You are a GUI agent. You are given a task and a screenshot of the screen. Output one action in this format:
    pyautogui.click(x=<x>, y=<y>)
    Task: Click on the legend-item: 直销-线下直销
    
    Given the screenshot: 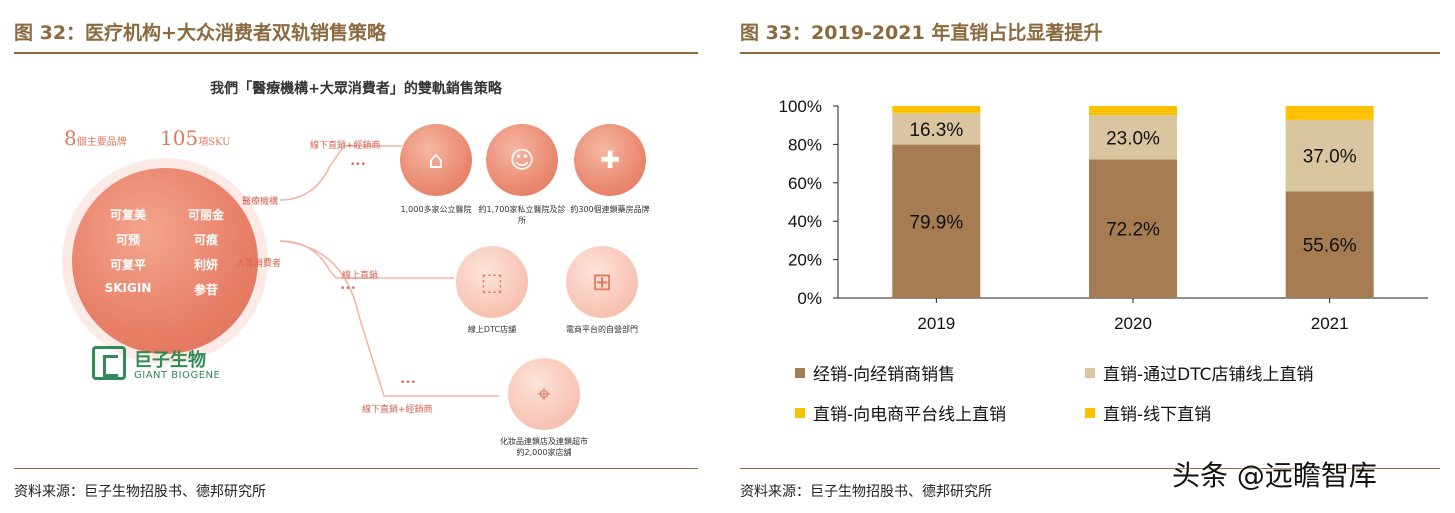 What is the action you would take?
    pyautogui.click(x=1148, y=412)
    